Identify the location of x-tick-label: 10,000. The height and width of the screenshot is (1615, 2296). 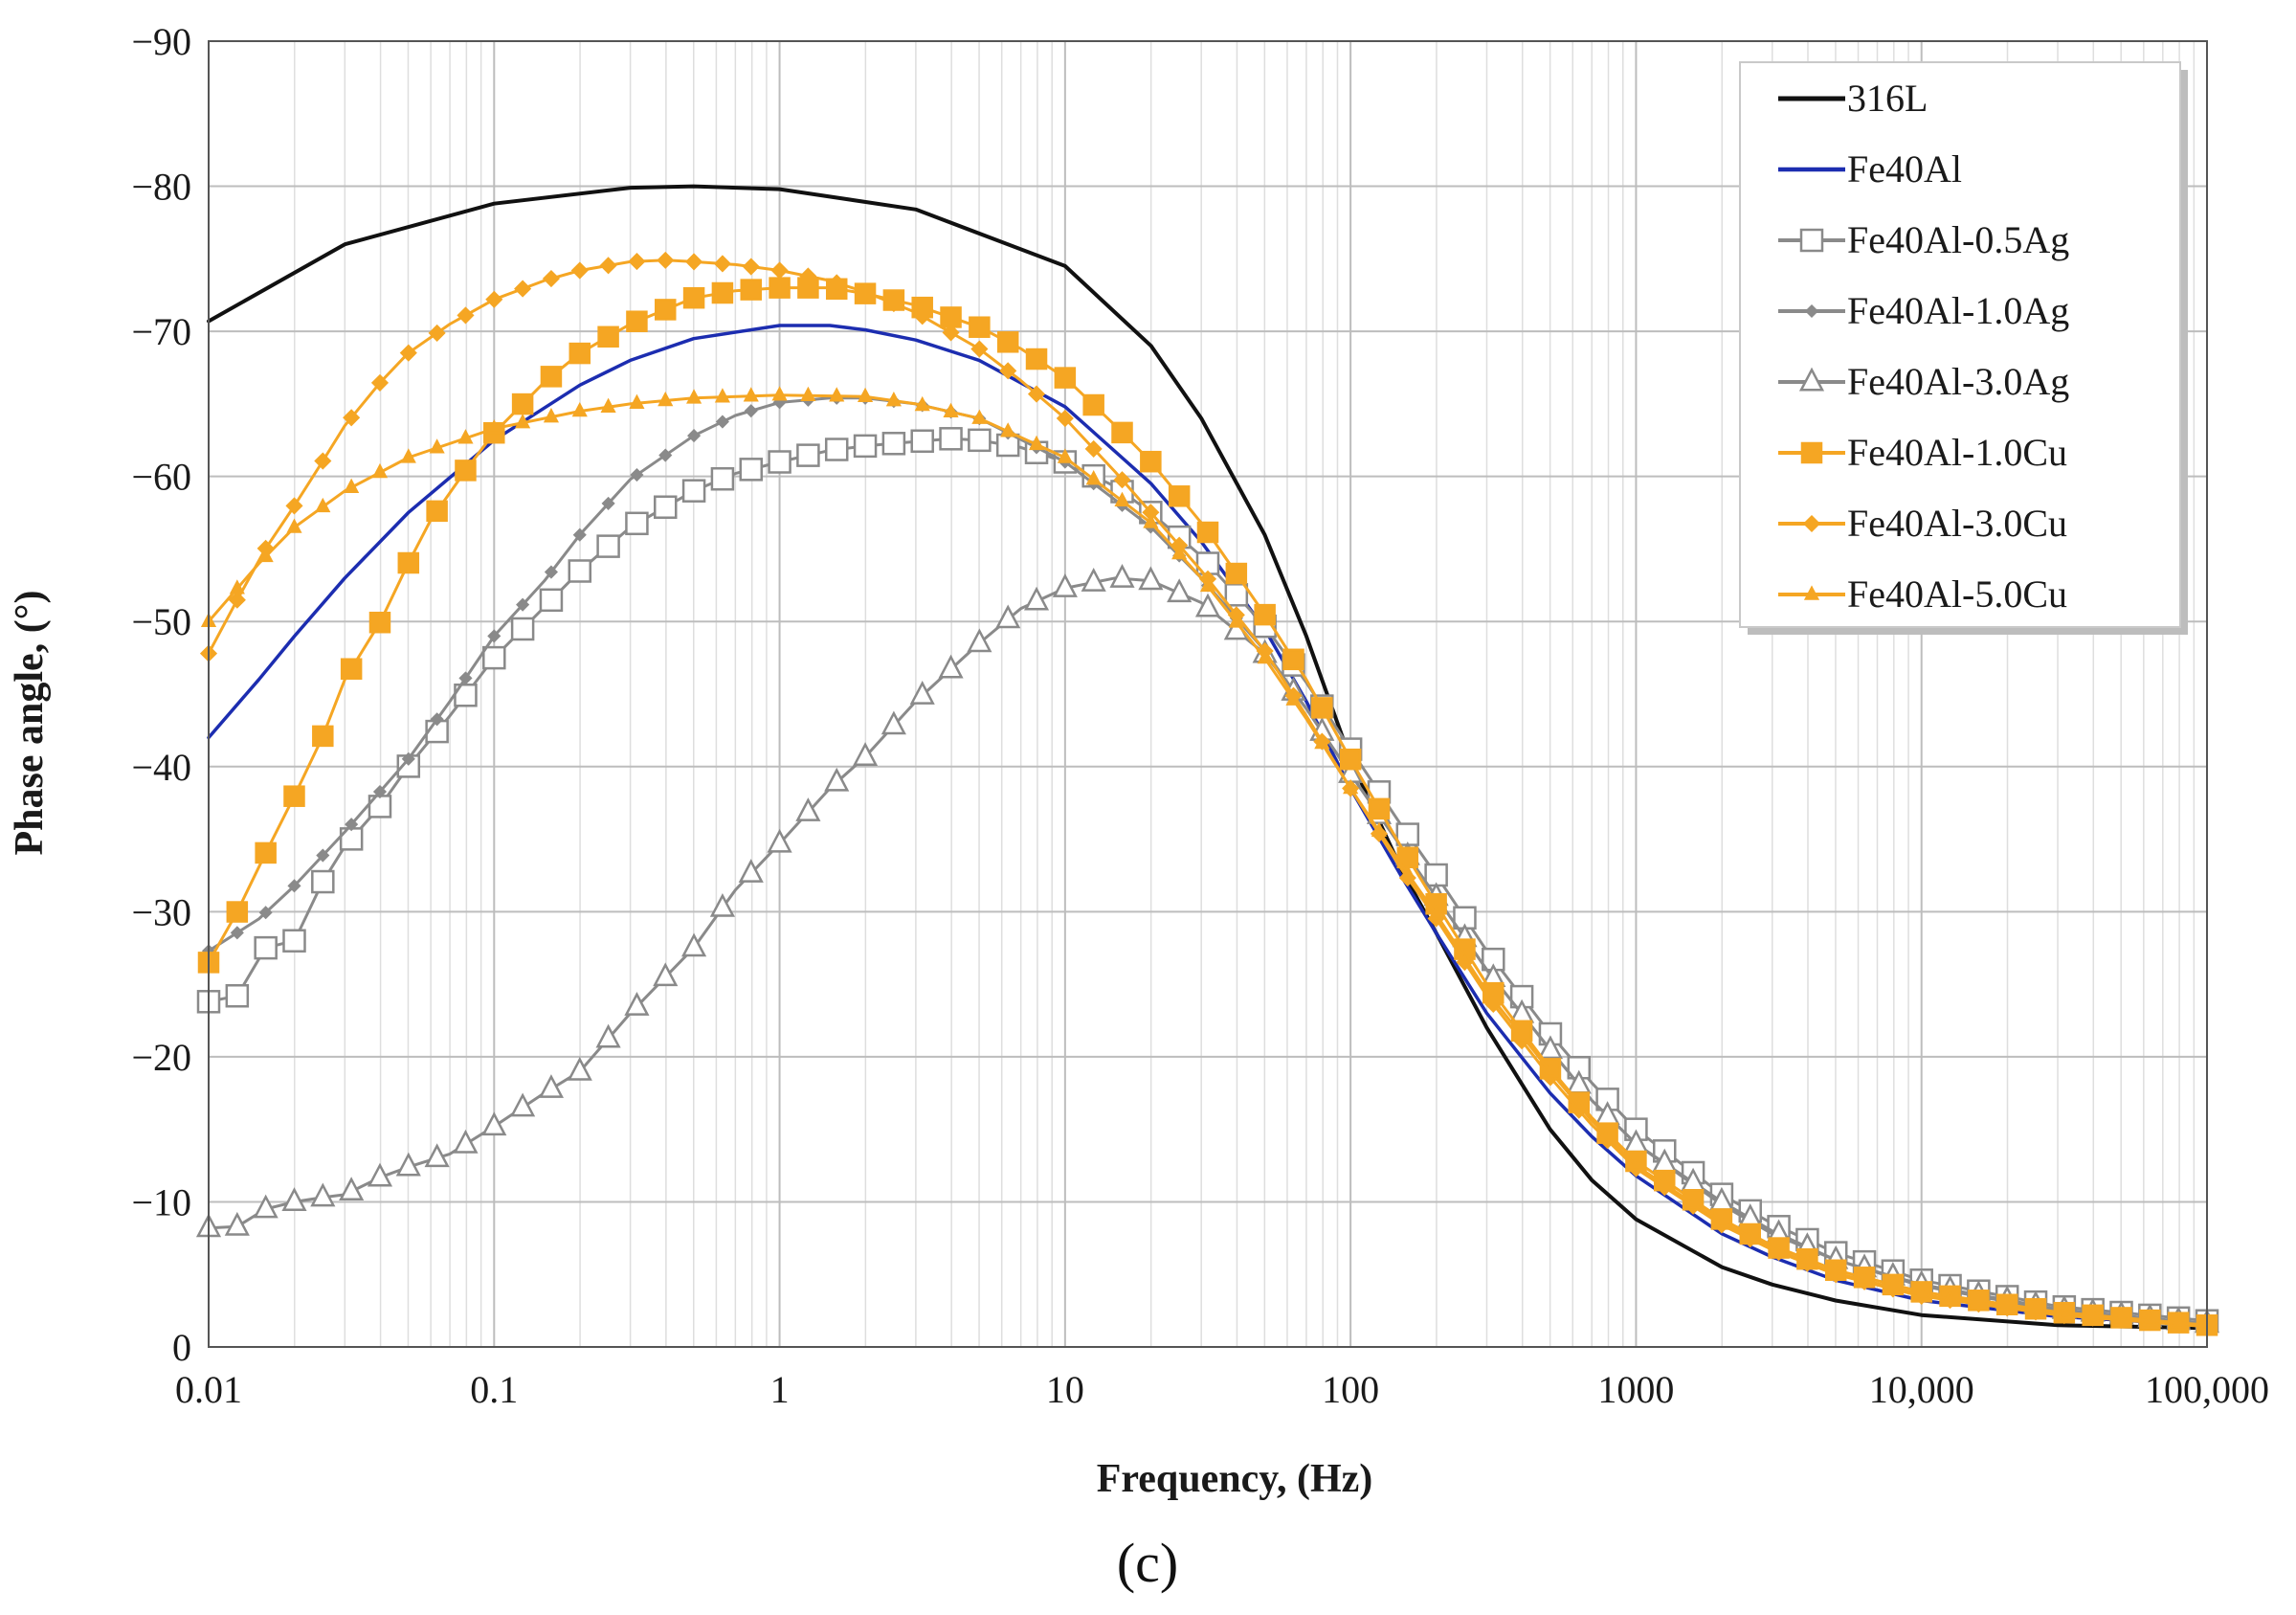
(1921, 1389).